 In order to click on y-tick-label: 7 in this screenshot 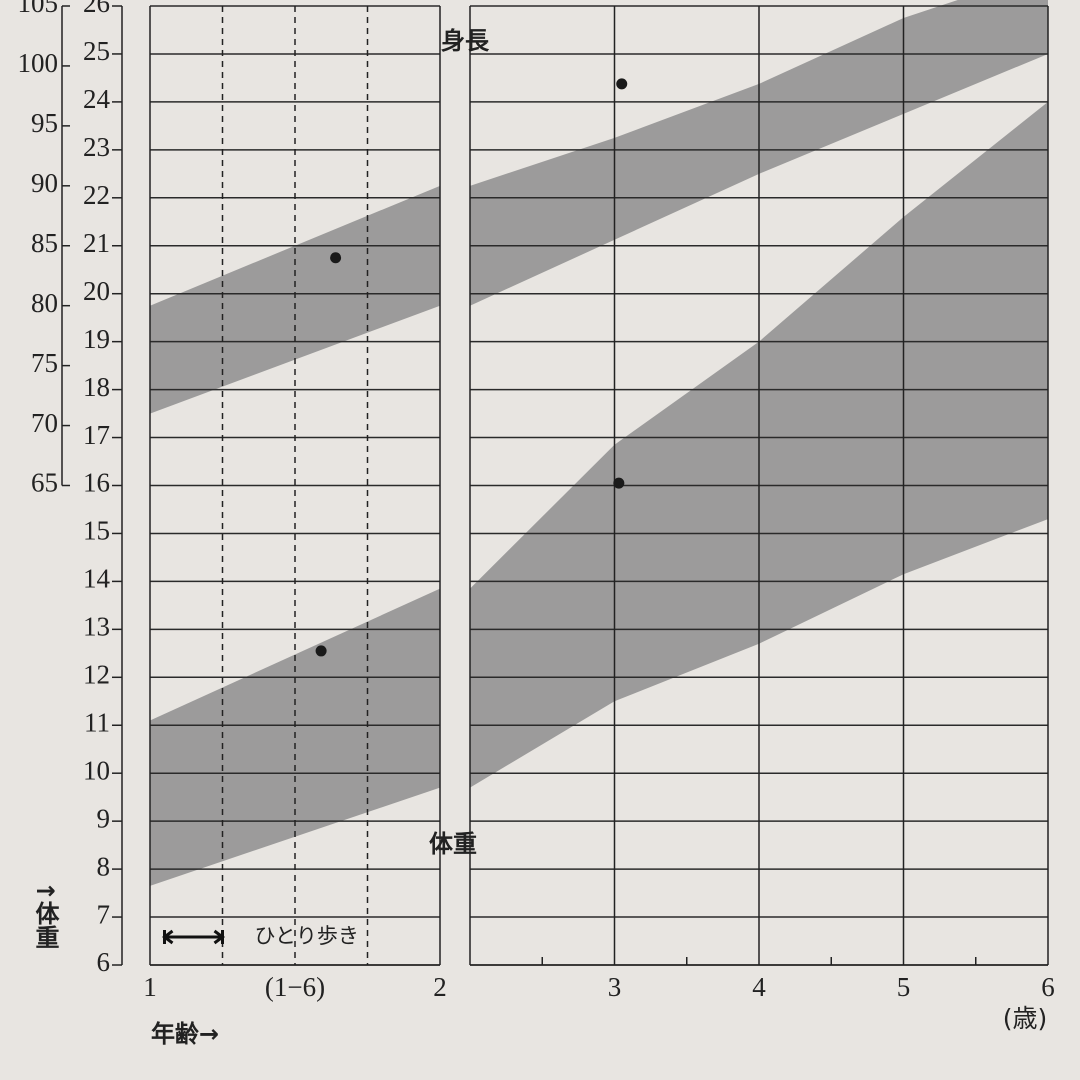, I will do `click(104, 914)`.